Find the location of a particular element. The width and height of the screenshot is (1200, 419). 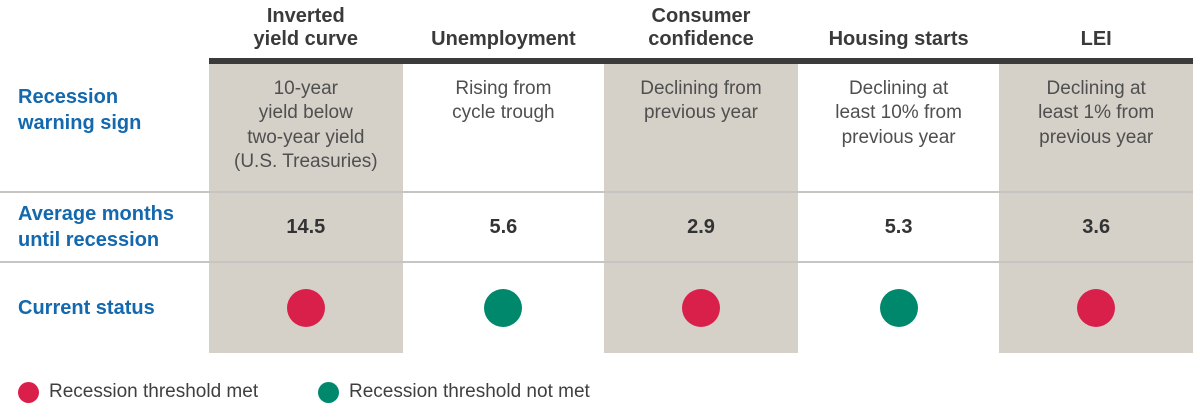

legend-item-threshold-met: Recession threshold met is located at coordinates (168, 392).